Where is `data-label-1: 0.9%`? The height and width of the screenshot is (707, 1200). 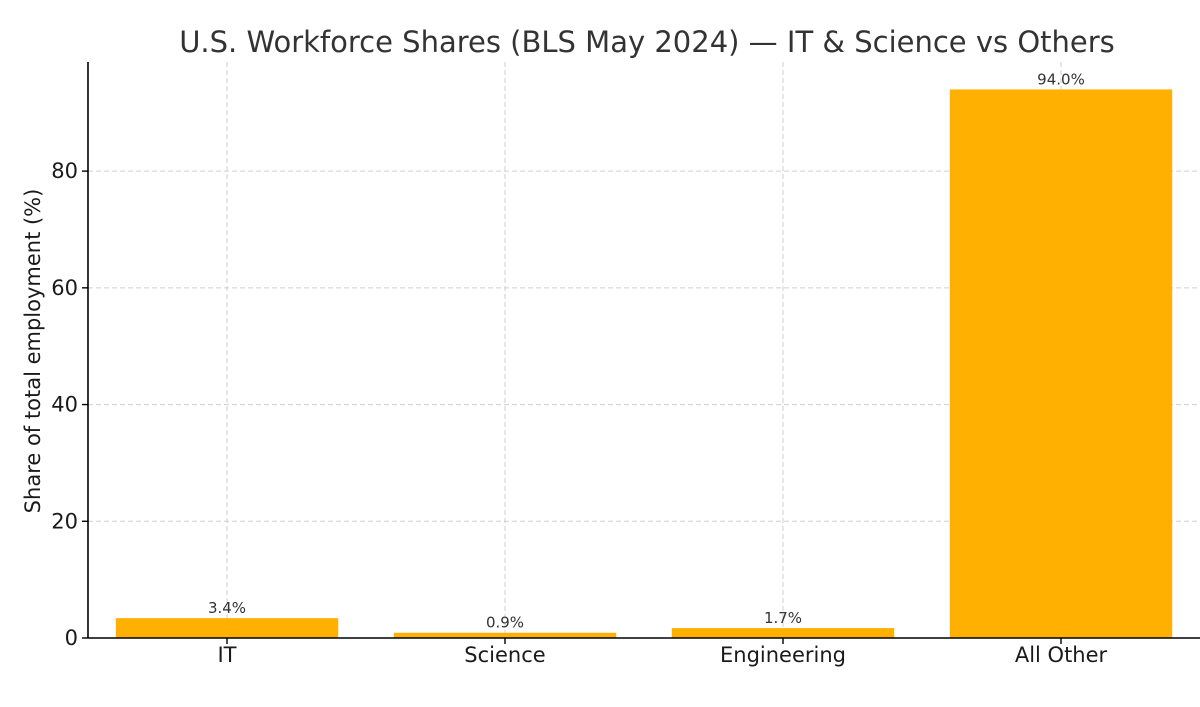 data-label-1: 0.9% is located at coordinates (505, 623).